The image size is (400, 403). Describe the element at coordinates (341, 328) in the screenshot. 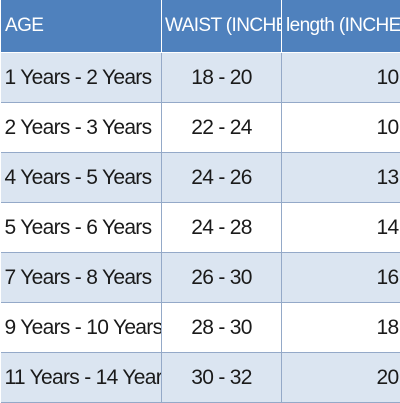

I see `length-cell: 18` at that location.